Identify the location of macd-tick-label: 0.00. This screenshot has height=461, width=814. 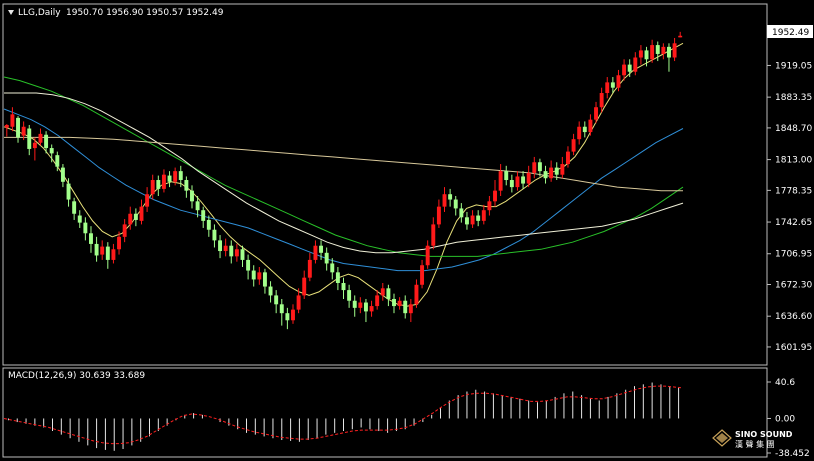
(785, 419).